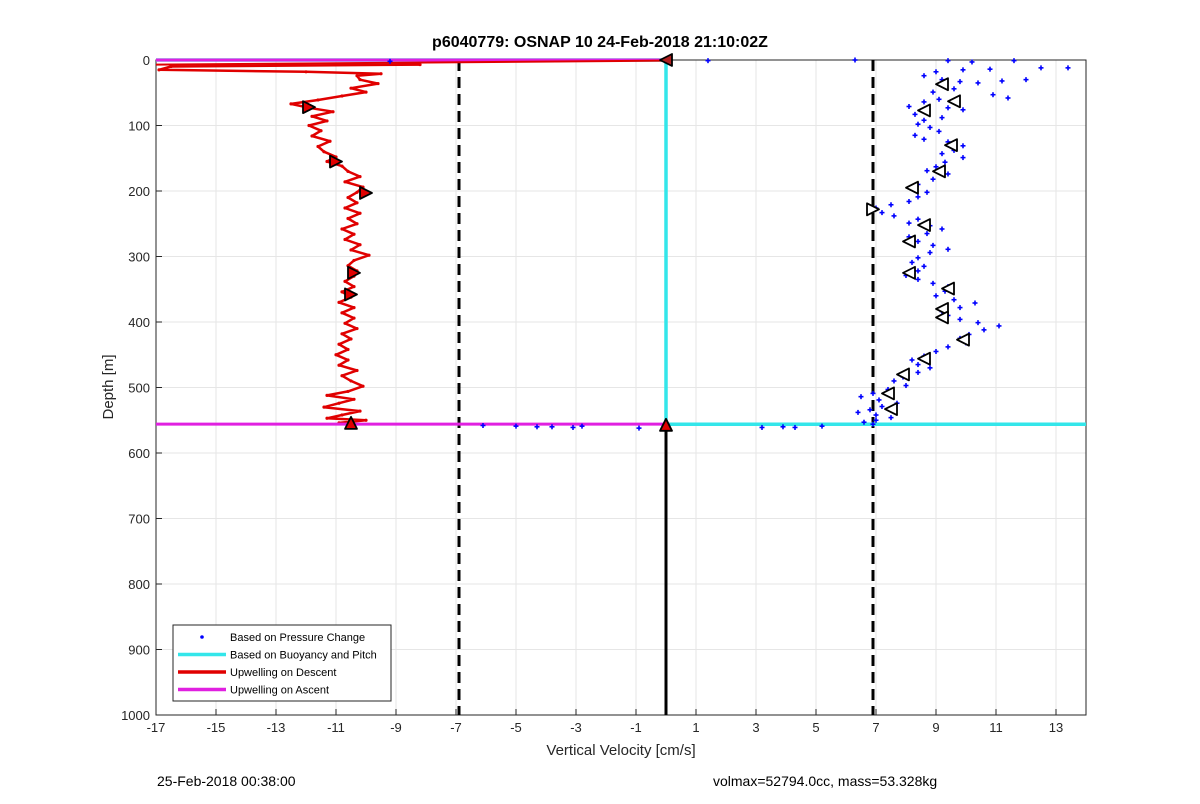  I want to click on x-tick-label: -9, so click(396, 727).